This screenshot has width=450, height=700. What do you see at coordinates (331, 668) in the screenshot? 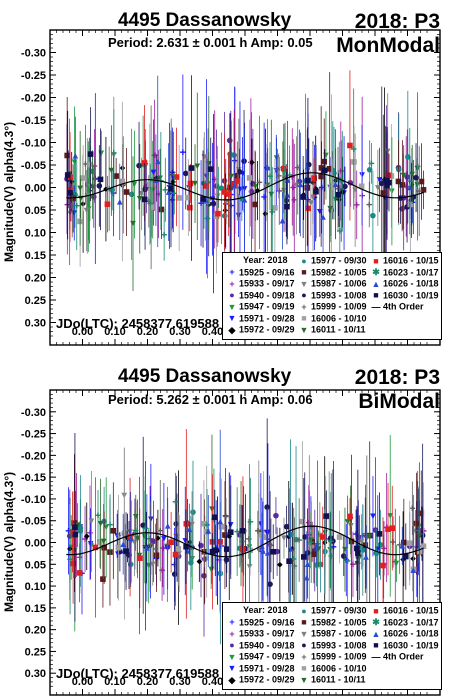
I see `legend-entry: ■ 16006 - 10/10` at bounding box center [331, 668].